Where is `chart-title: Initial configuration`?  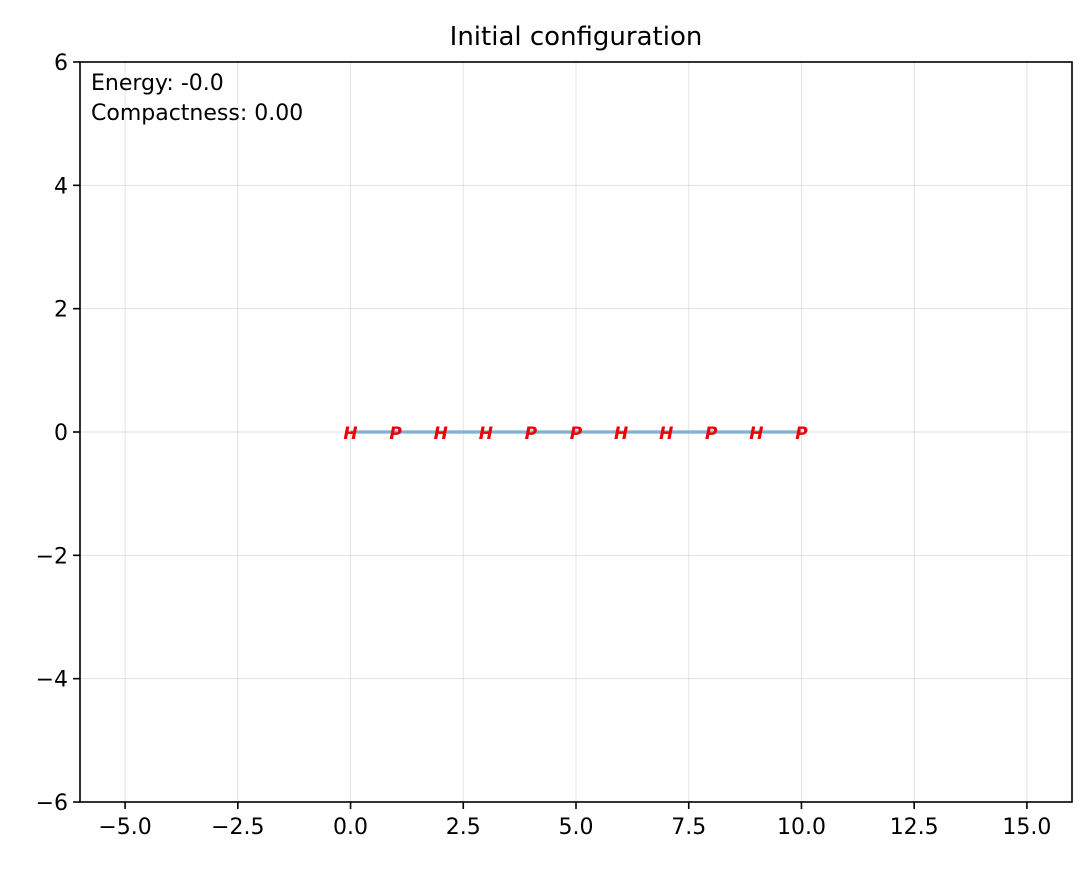 chart-title: Initial configuration is located at coordinates (576, 37).